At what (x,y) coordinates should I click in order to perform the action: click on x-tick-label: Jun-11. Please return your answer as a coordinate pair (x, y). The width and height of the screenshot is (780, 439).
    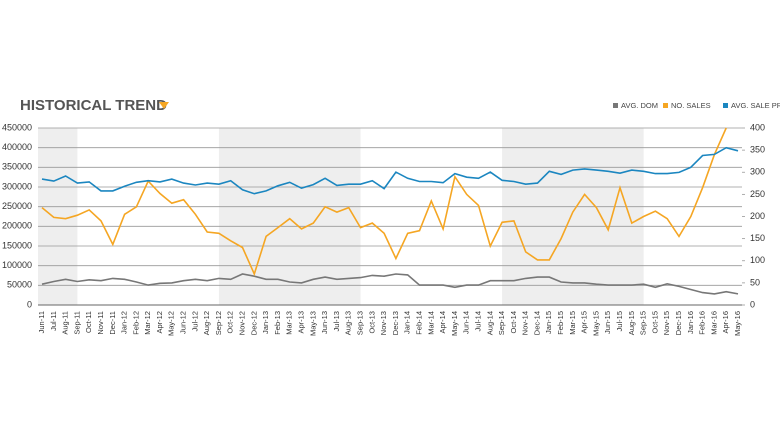
    Looking at the image, I should click on (41, 322).